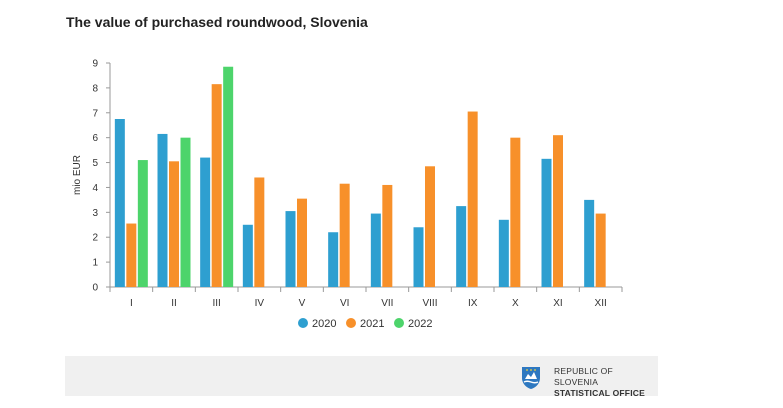  Describe the element at coordinates (302, 242) in the screenshot. I see `bar-2021-V` at that location.